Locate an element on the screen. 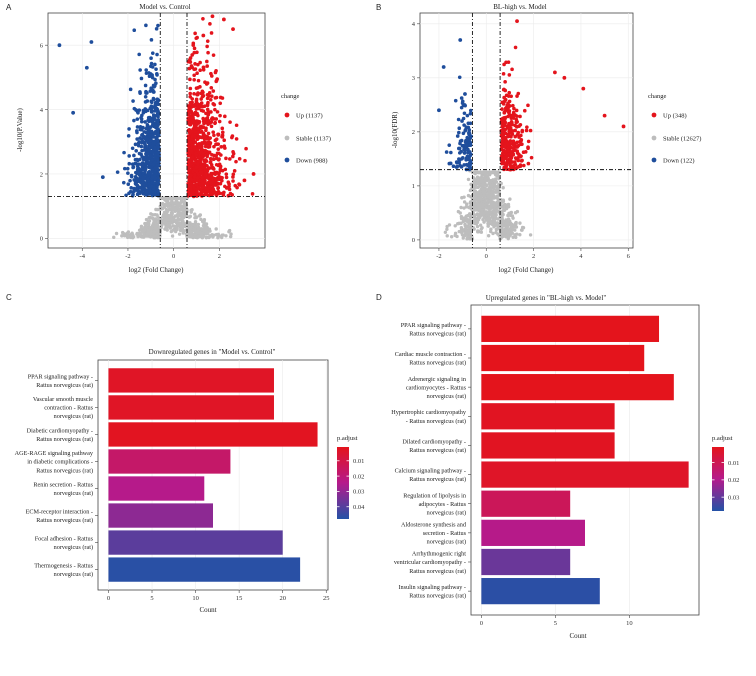 The height and width of the screenshot is (676, 756). legend-label-down-b: Down (122) is located at coordinates (679, 161).